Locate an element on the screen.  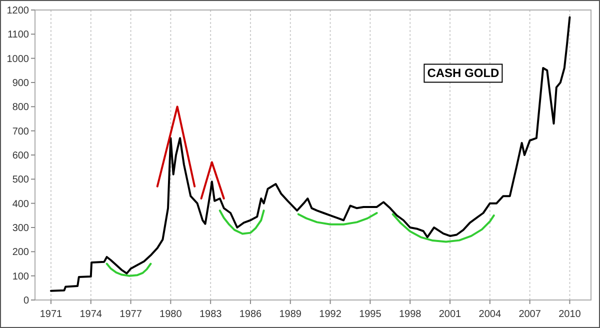
y-tick-label: 0 is located at coordinates (26, 301).